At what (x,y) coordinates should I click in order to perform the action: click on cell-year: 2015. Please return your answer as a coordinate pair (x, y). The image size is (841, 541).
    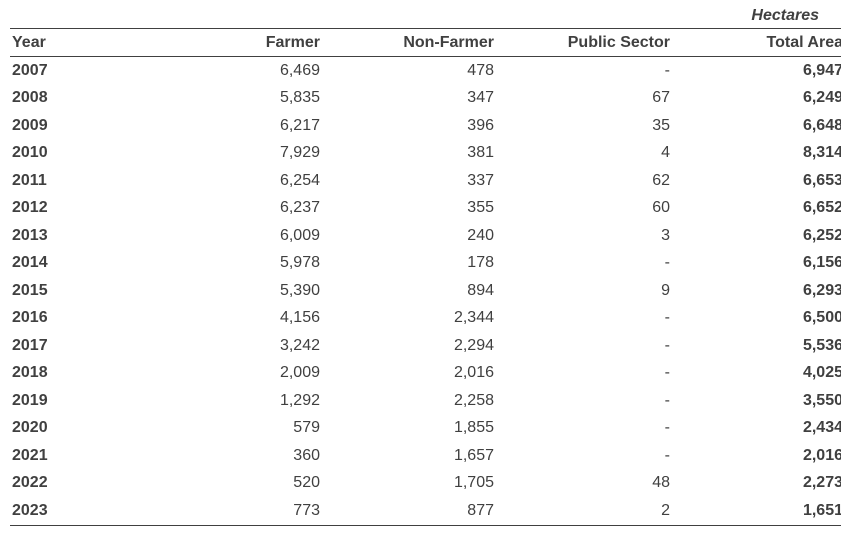
    Looking at the image, I should click on (30, 290).